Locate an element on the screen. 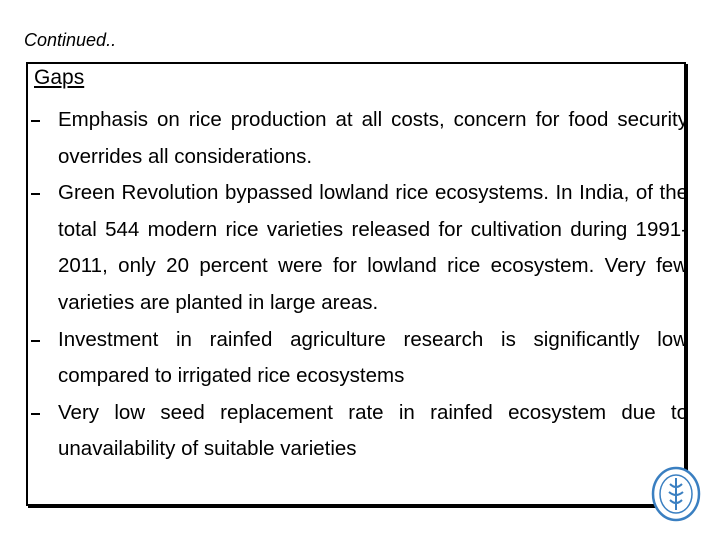 The height and width of the screenshot is (540, 720). fao-logo is located at coordinates (676, 494).